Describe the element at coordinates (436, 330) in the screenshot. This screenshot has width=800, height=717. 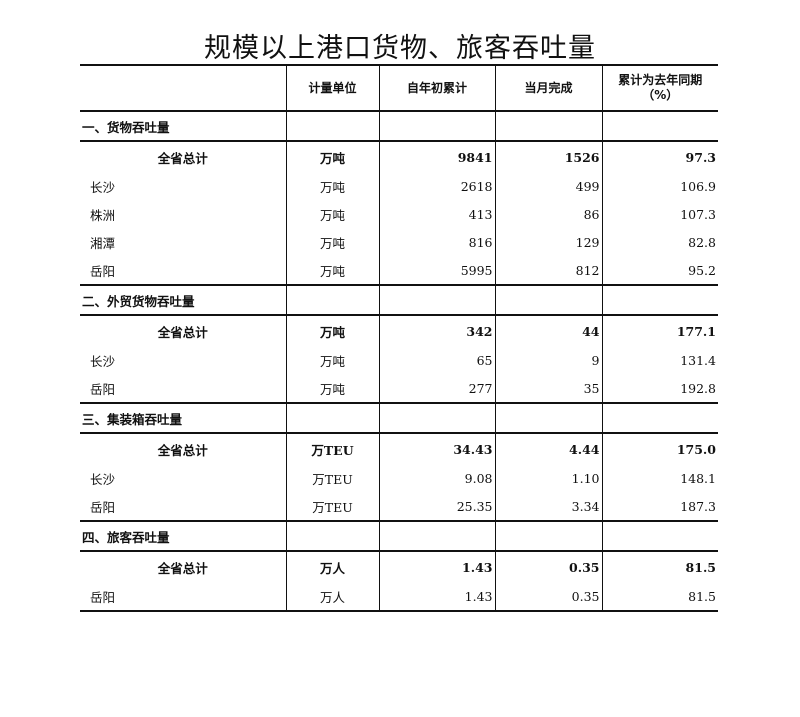
I see `ytd-cell: 342` at that location.